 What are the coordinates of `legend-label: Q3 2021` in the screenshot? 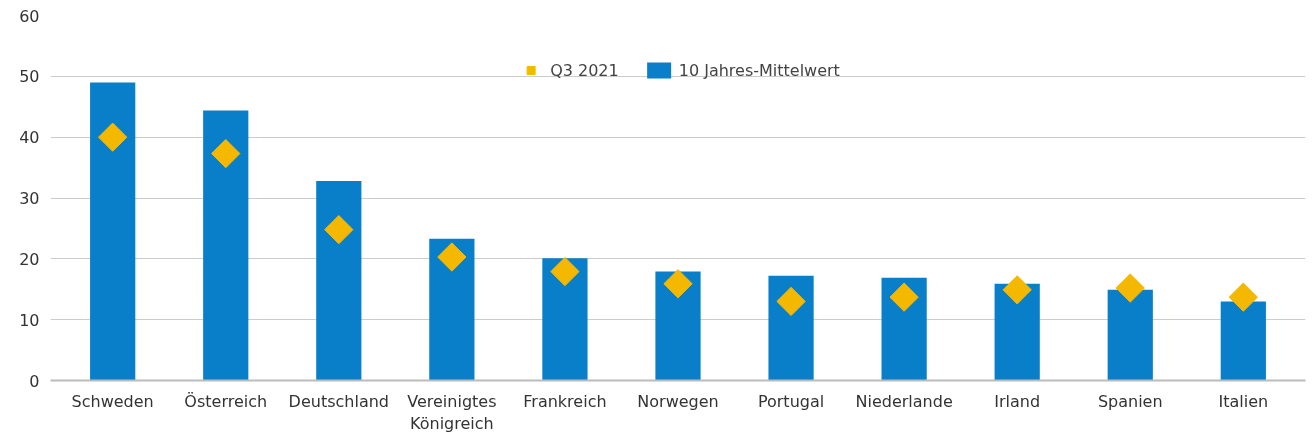 It's located at (584, 70).